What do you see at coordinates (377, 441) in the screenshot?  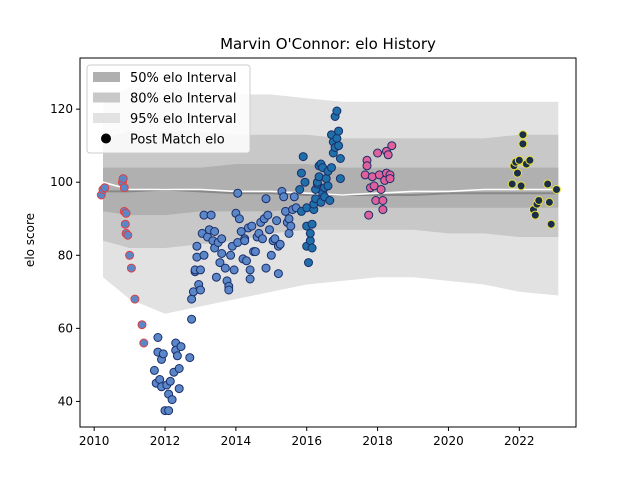 I see `x-tick-label: 2018` at bounding box center [377, 441].